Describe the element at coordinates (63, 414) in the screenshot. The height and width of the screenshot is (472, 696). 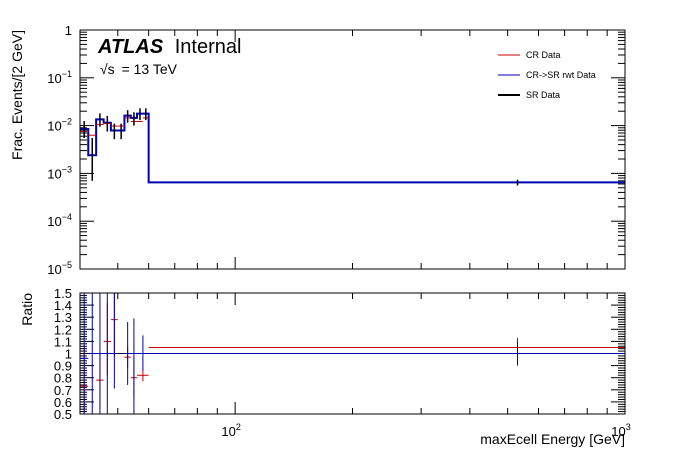
I see `lower-ytick-label: 0.5` at that location.